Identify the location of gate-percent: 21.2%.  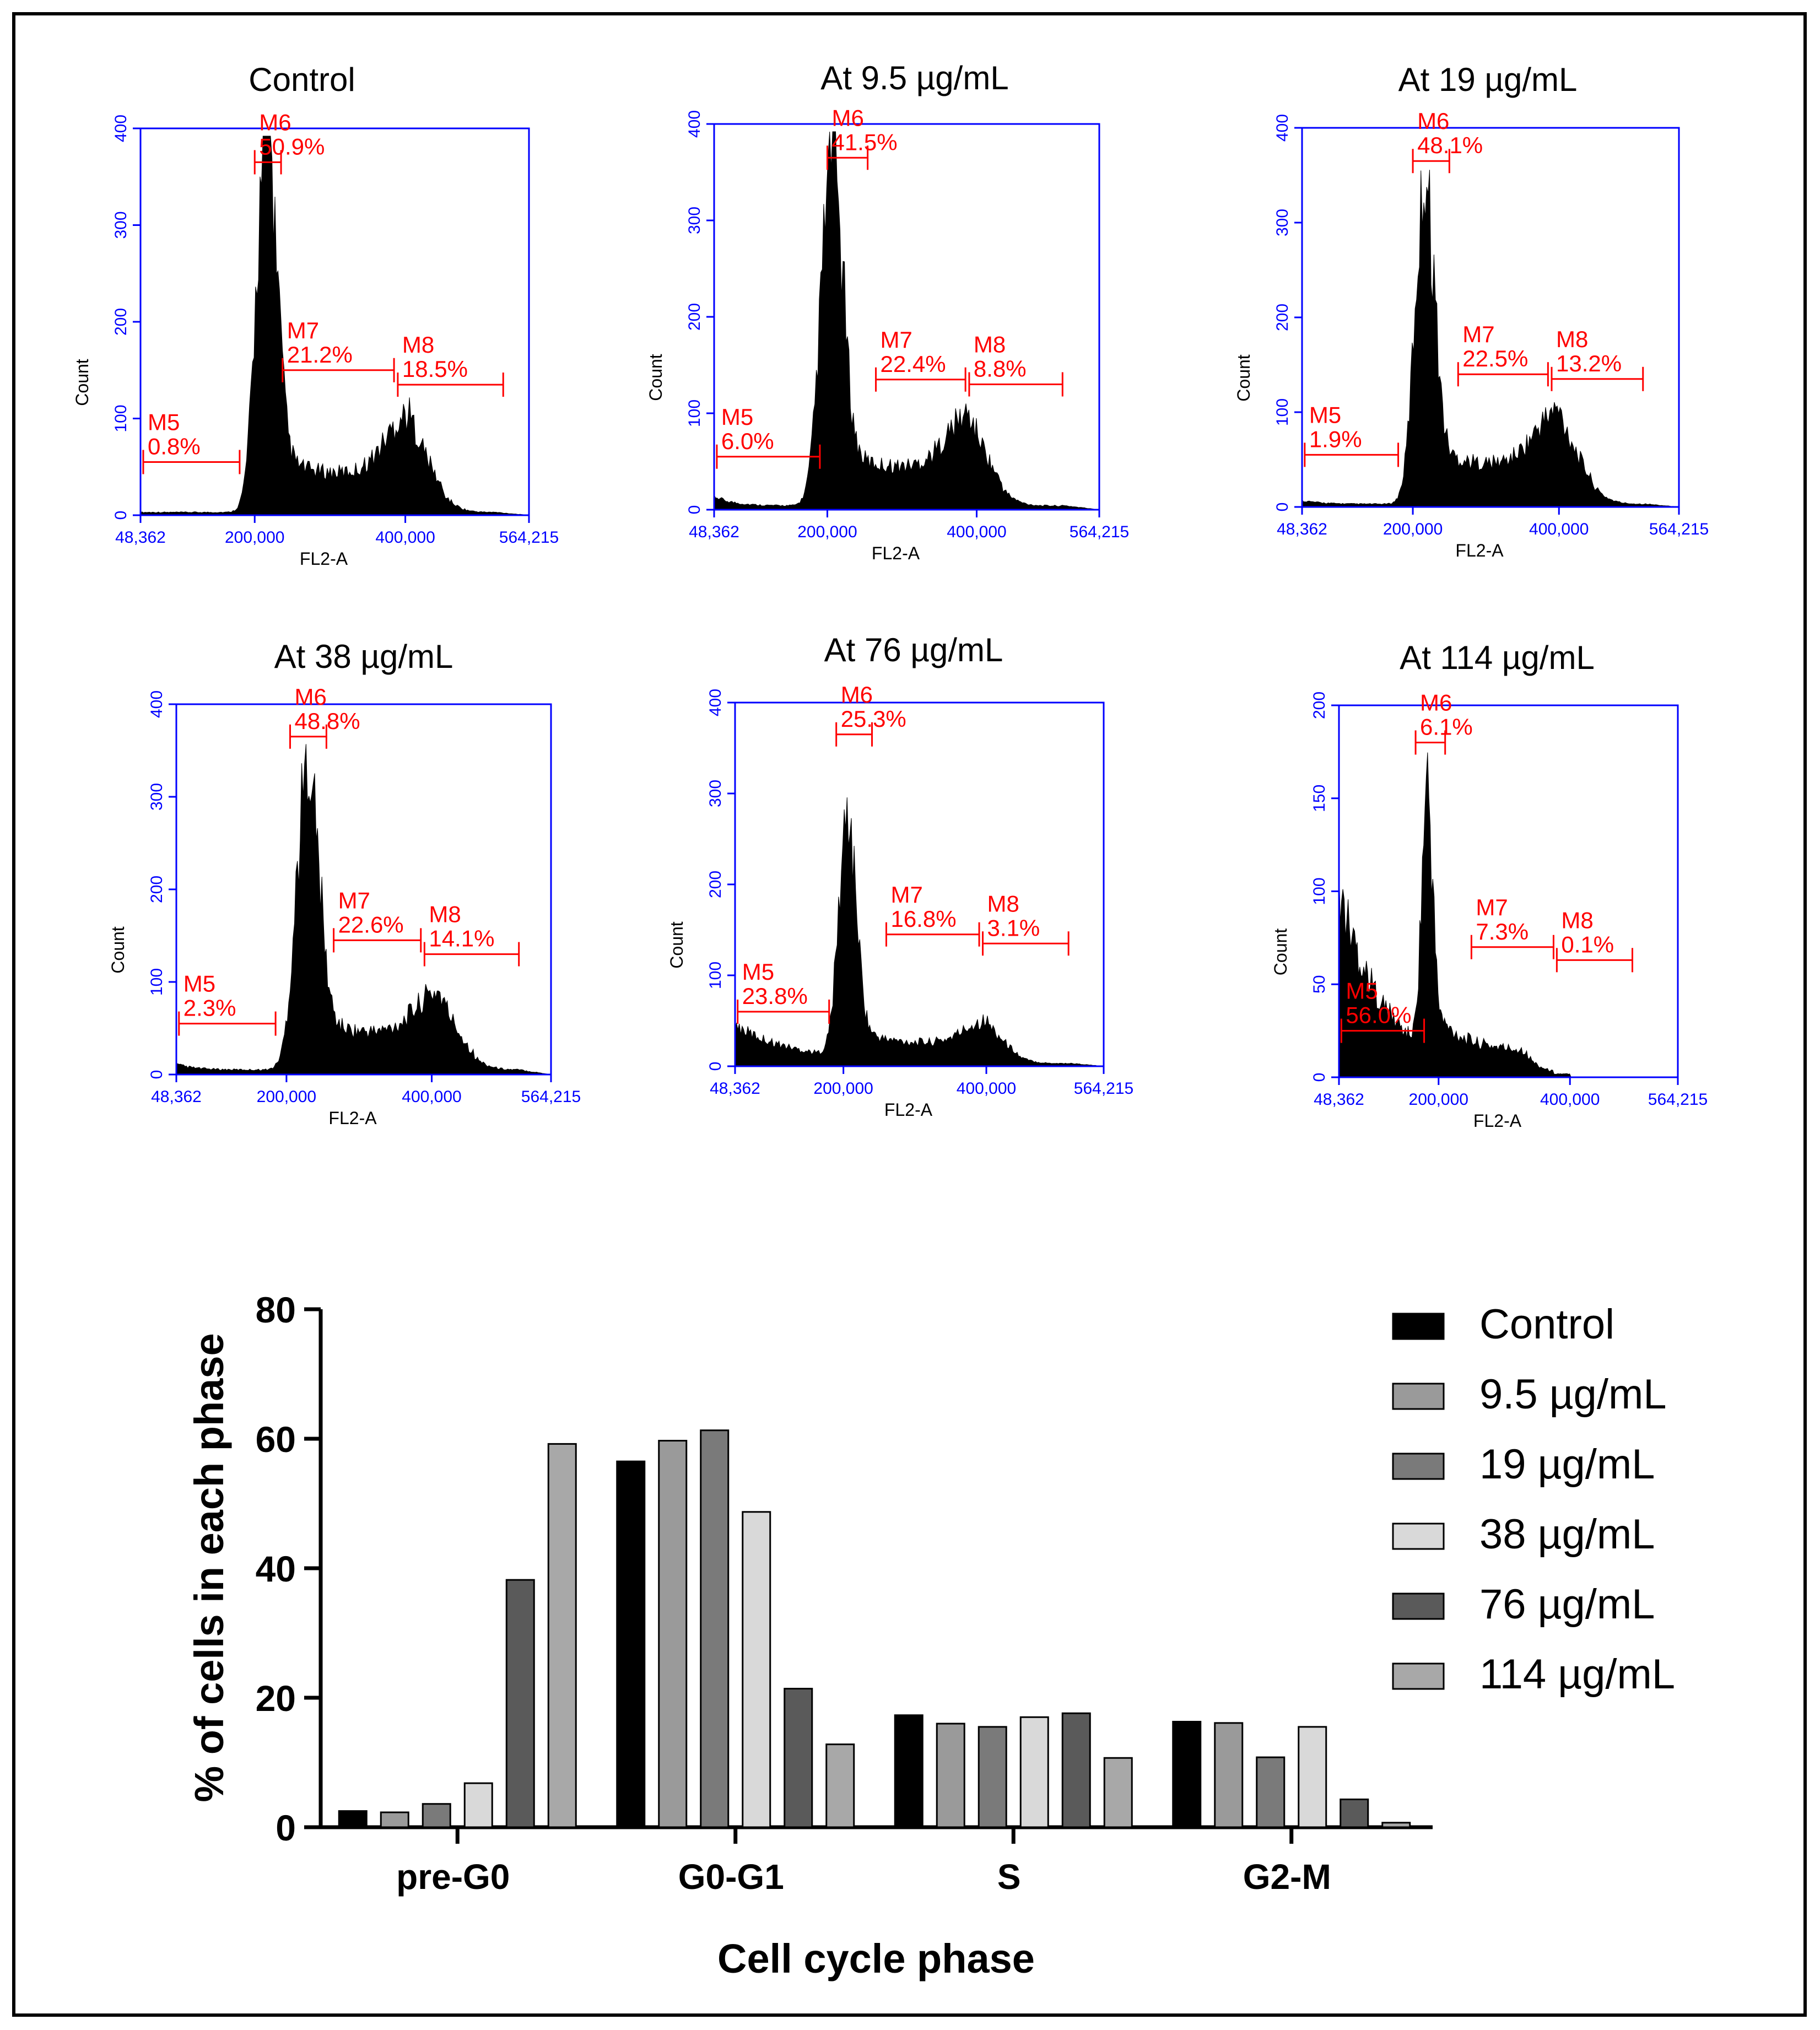
(320, 355).